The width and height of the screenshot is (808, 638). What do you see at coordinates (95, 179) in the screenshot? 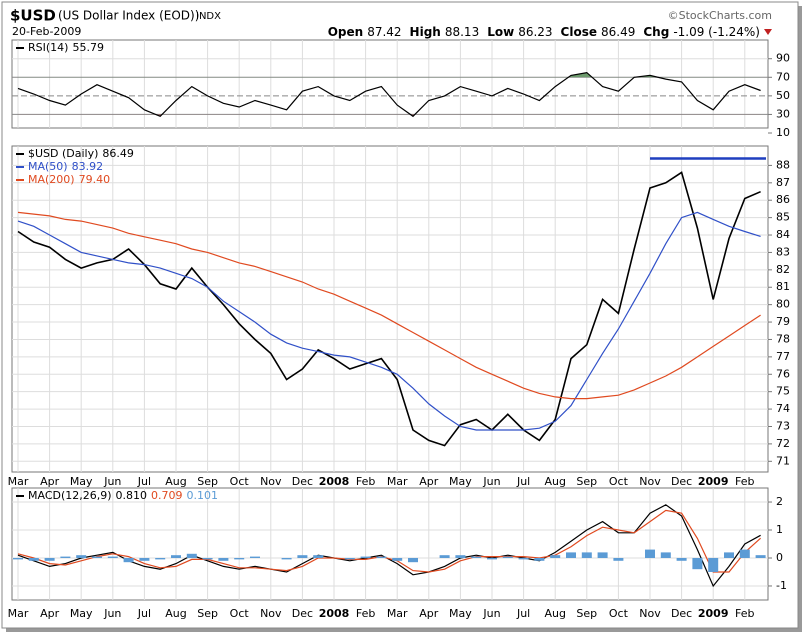
I see `legend-value: 79.40` at bounding box center [95, 179].